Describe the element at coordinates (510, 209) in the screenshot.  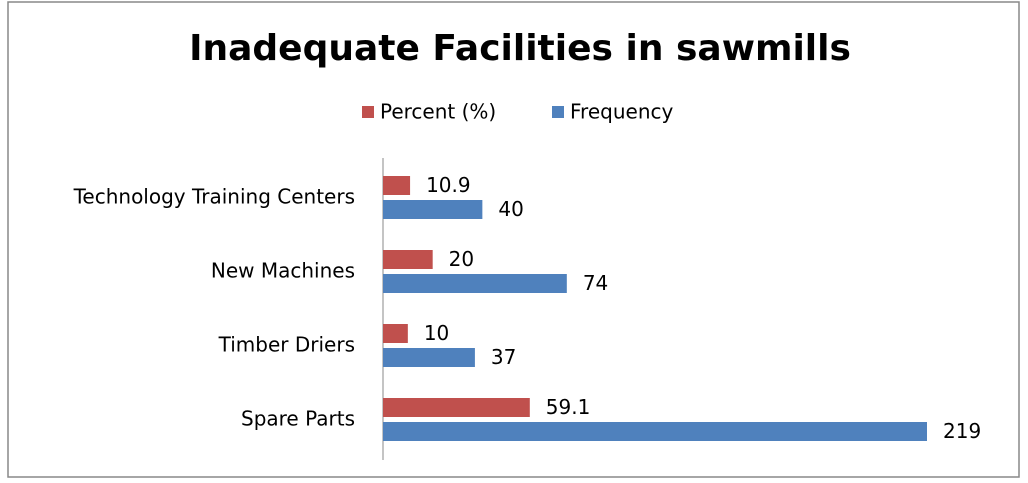
I see `data-label: 40` at that location.